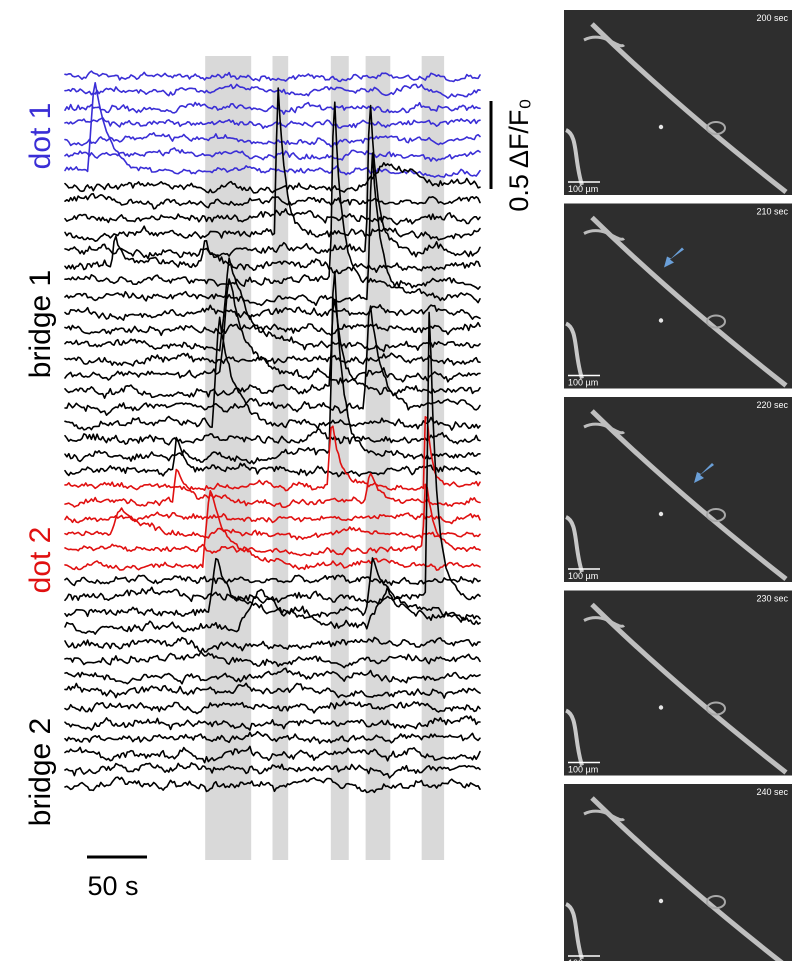 The width and height of the screenshot is (795, 961). Describe the element at coordinates (40, 772) in the screenshot. I see `group-label-bridge2: bridge 2` at that location.